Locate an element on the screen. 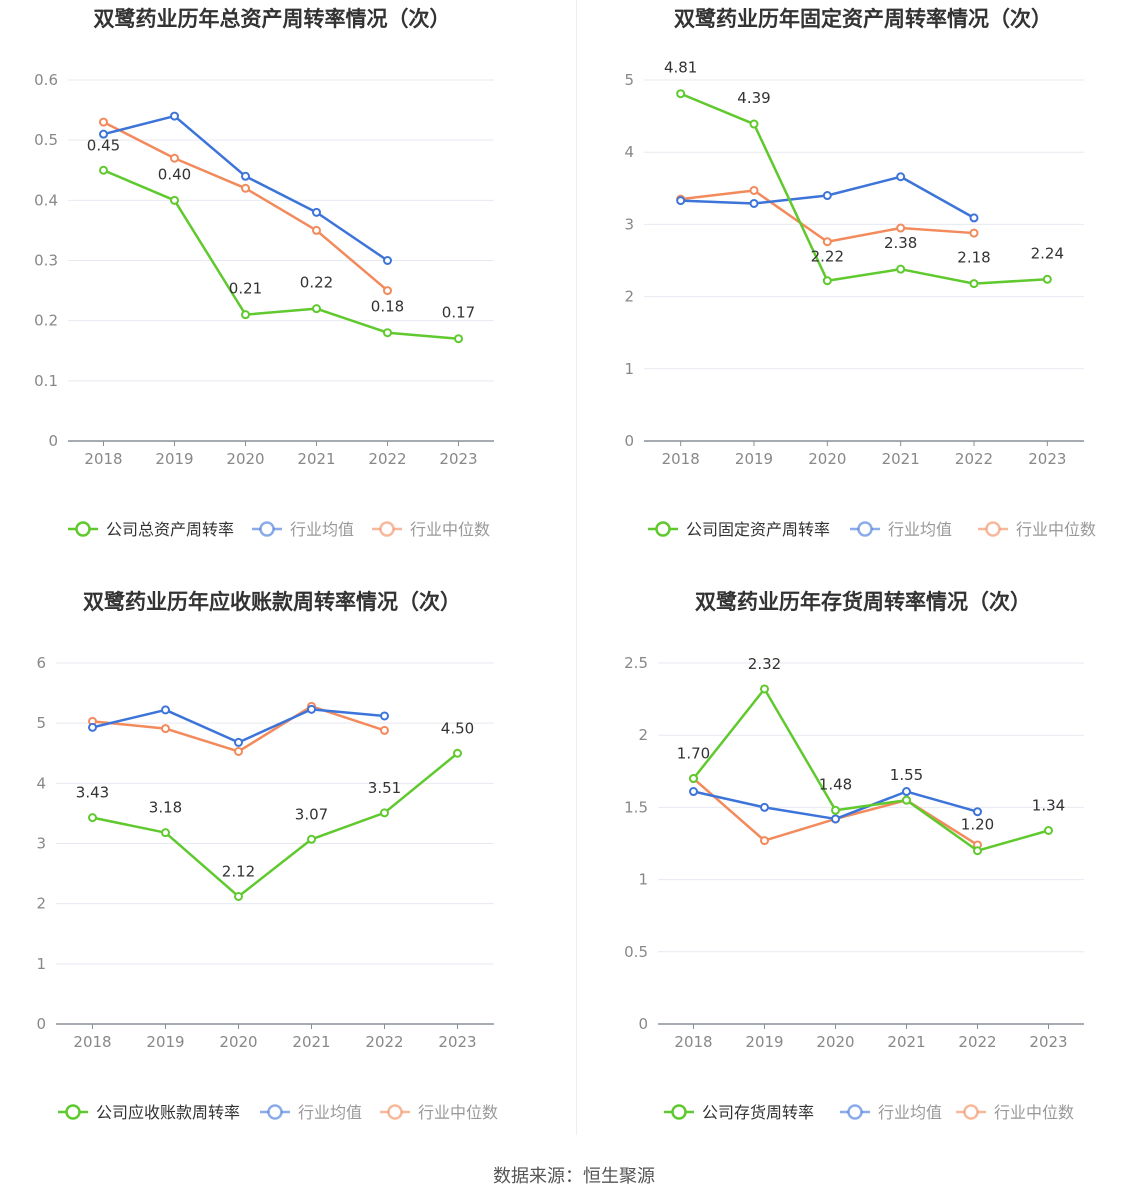 The width and height of the screenshot is (1148, 1202). x-tick-label: 2020 is located at coordinates (835, 1042).